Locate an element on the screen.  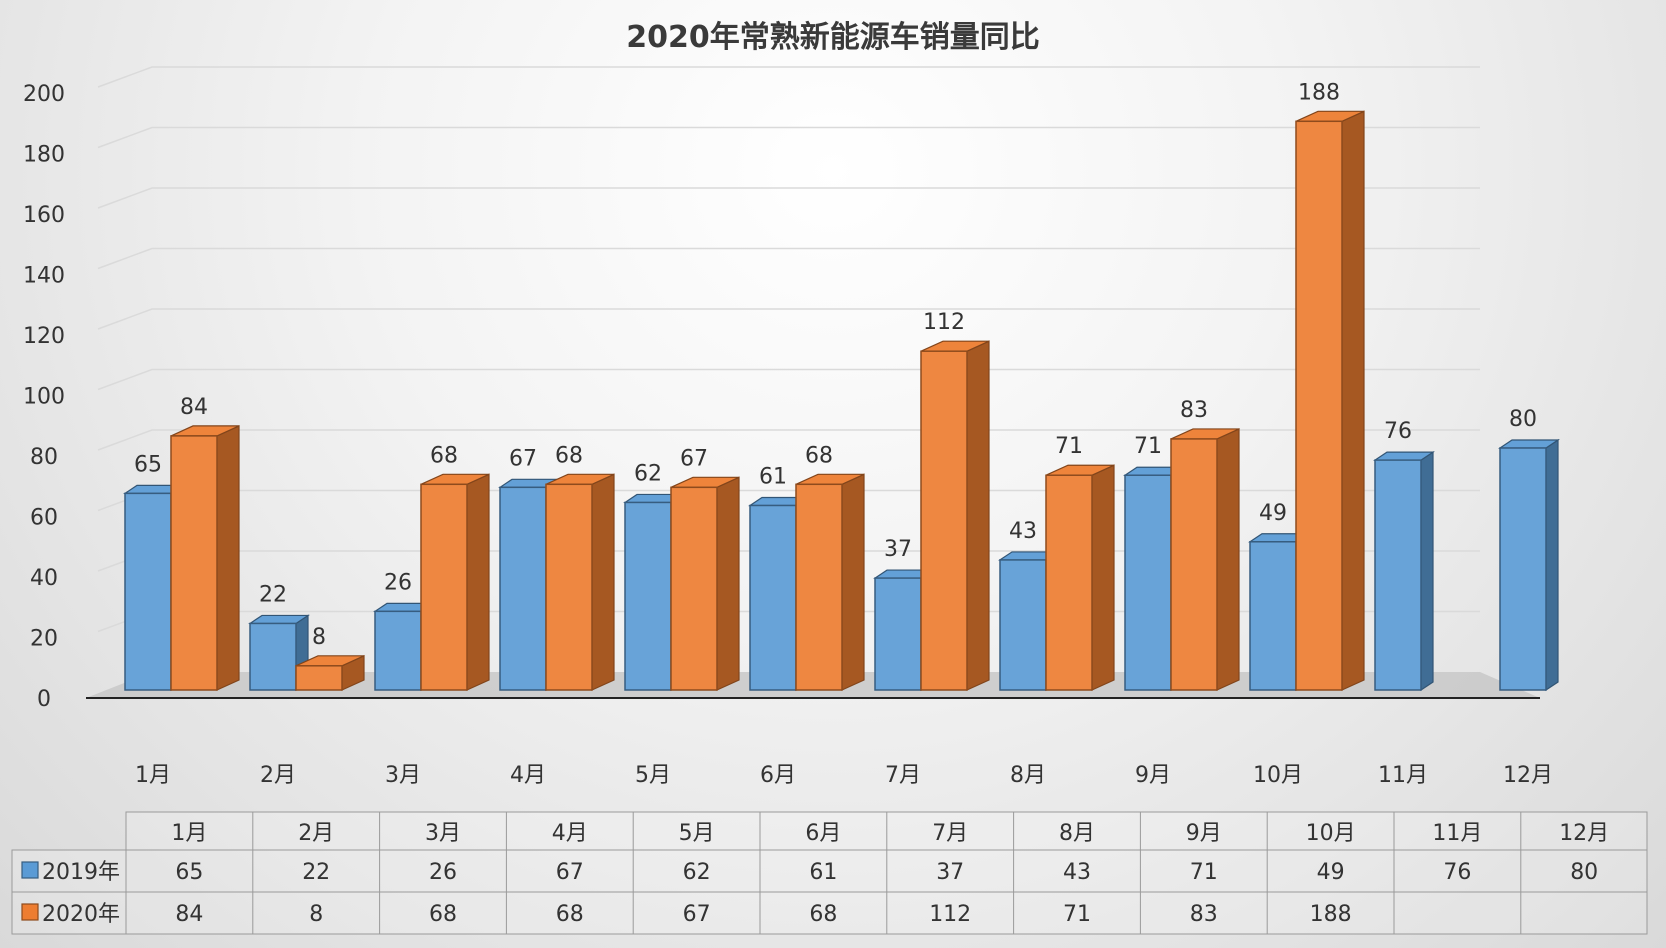
data-table-header-cell: 1月 is located at coordinates (189, 833).